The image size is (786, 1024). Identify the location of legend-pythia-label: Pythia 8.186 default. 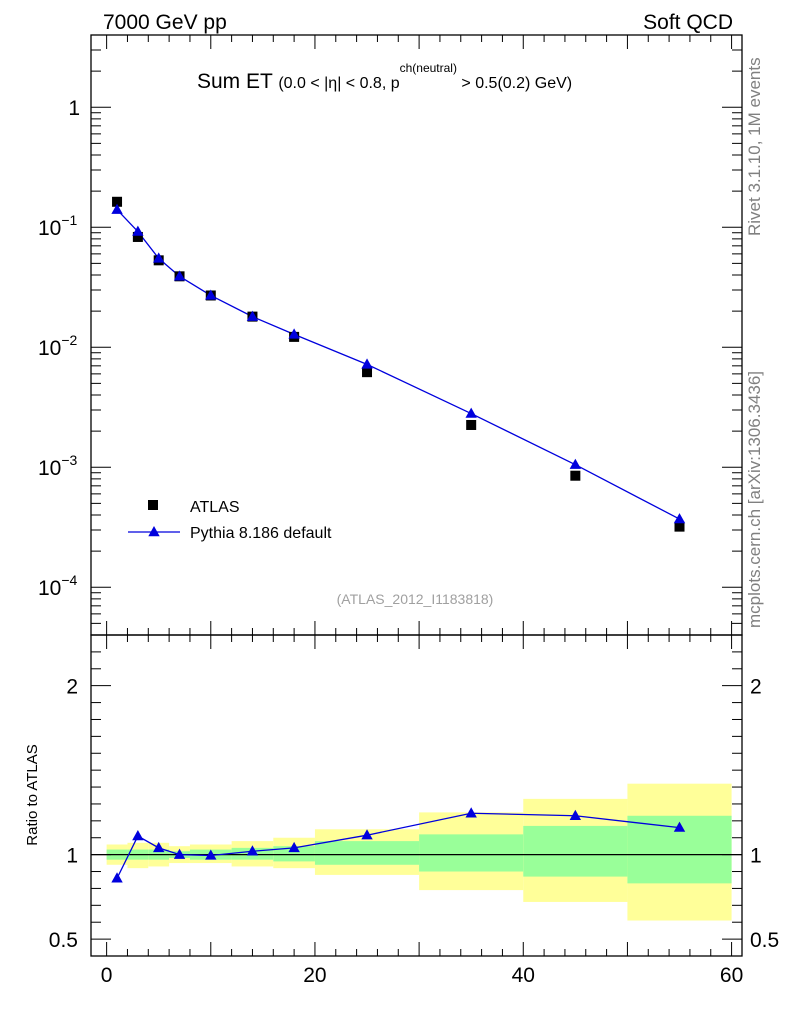
(261, 533).